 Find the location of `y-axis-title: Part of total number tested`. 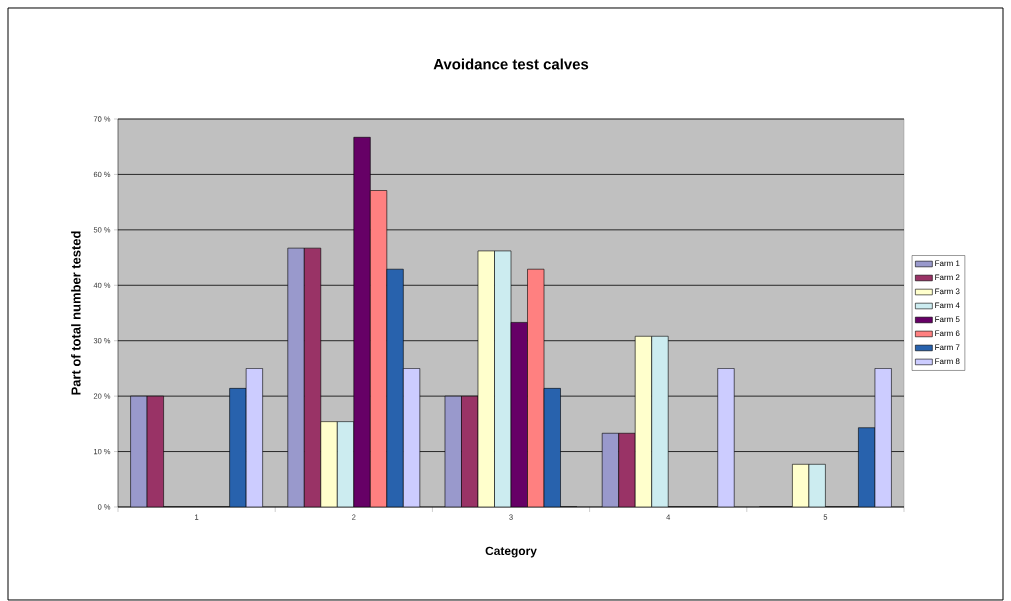

y-axis-title: Part of total number tested is located at coordinates (76, 313).